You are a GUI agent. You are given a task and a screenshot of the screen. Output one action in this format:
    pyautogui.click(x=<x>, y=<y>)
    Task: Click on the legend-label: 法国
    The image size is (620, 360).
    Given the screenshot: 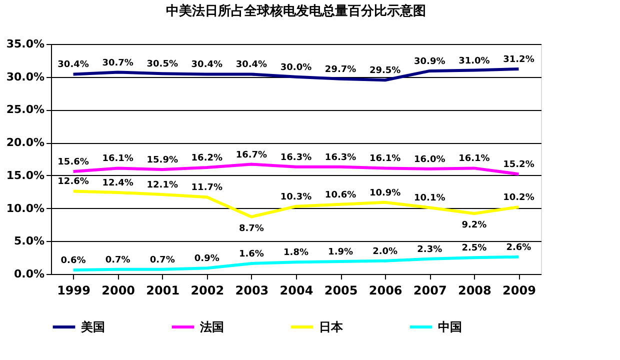 What is the action you would take?
    pyautogui.click(x=211, y=327)
    